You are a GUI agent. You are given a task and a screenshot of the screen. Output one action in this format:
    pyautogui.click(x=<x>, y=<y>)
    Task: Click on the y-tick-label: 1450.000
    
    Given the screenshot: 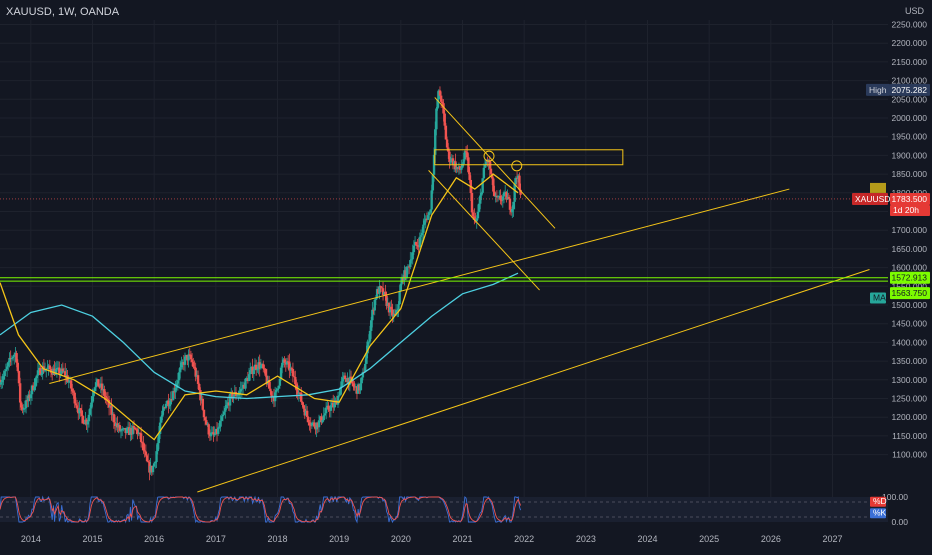 What is the action you would take?
    pyautogui.click(x=910, y=324)
    